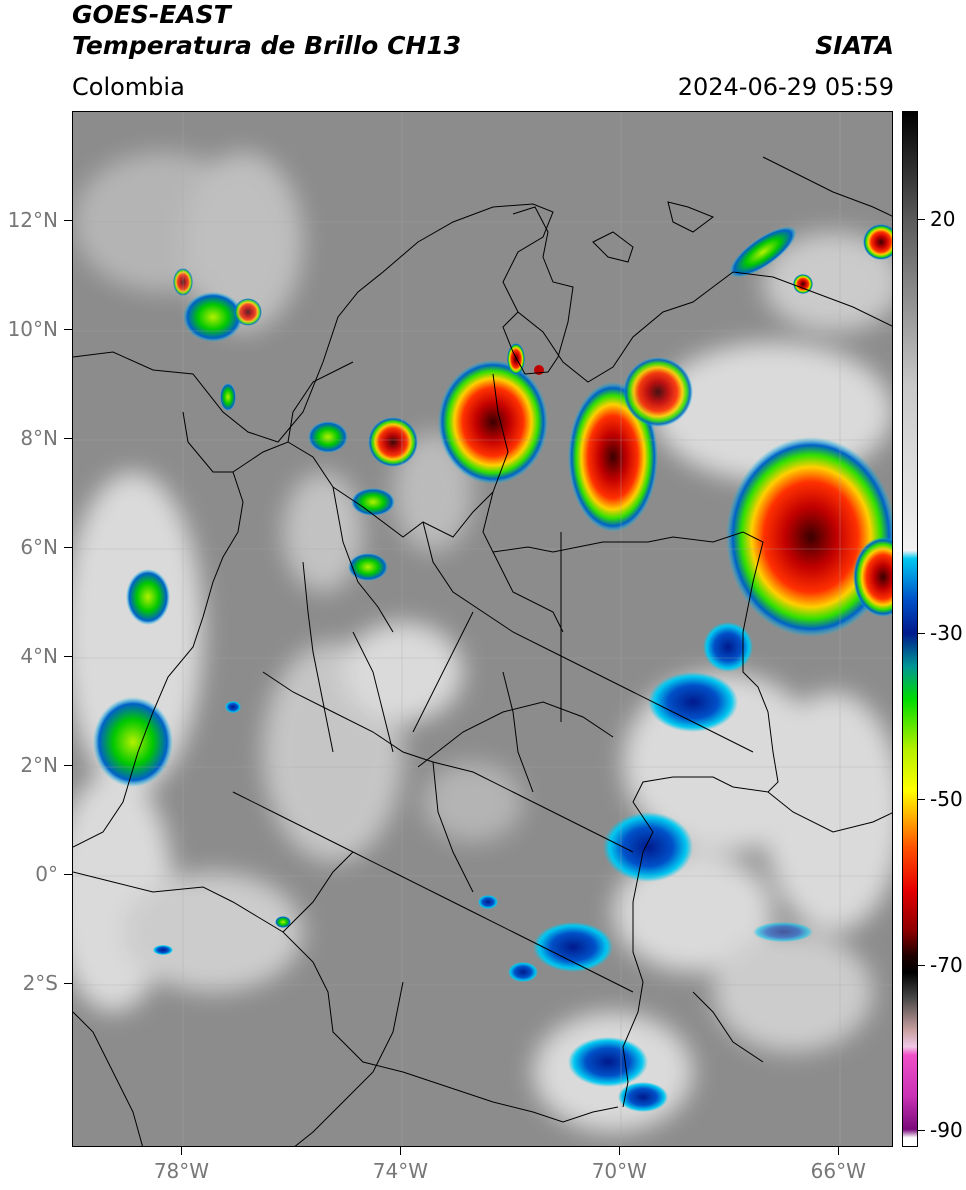  Describe the element at coordinates (619, 1171) in the screenshot. I see `lon-tick-label: 70°W` at that location.